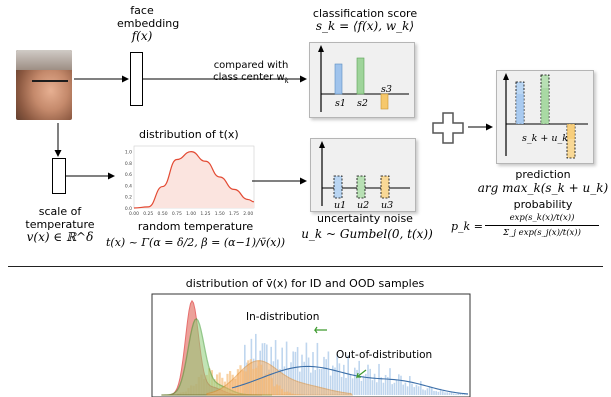 This screenshot has width=611, height=397. I want to click on plus-icon, so click(448, 128).